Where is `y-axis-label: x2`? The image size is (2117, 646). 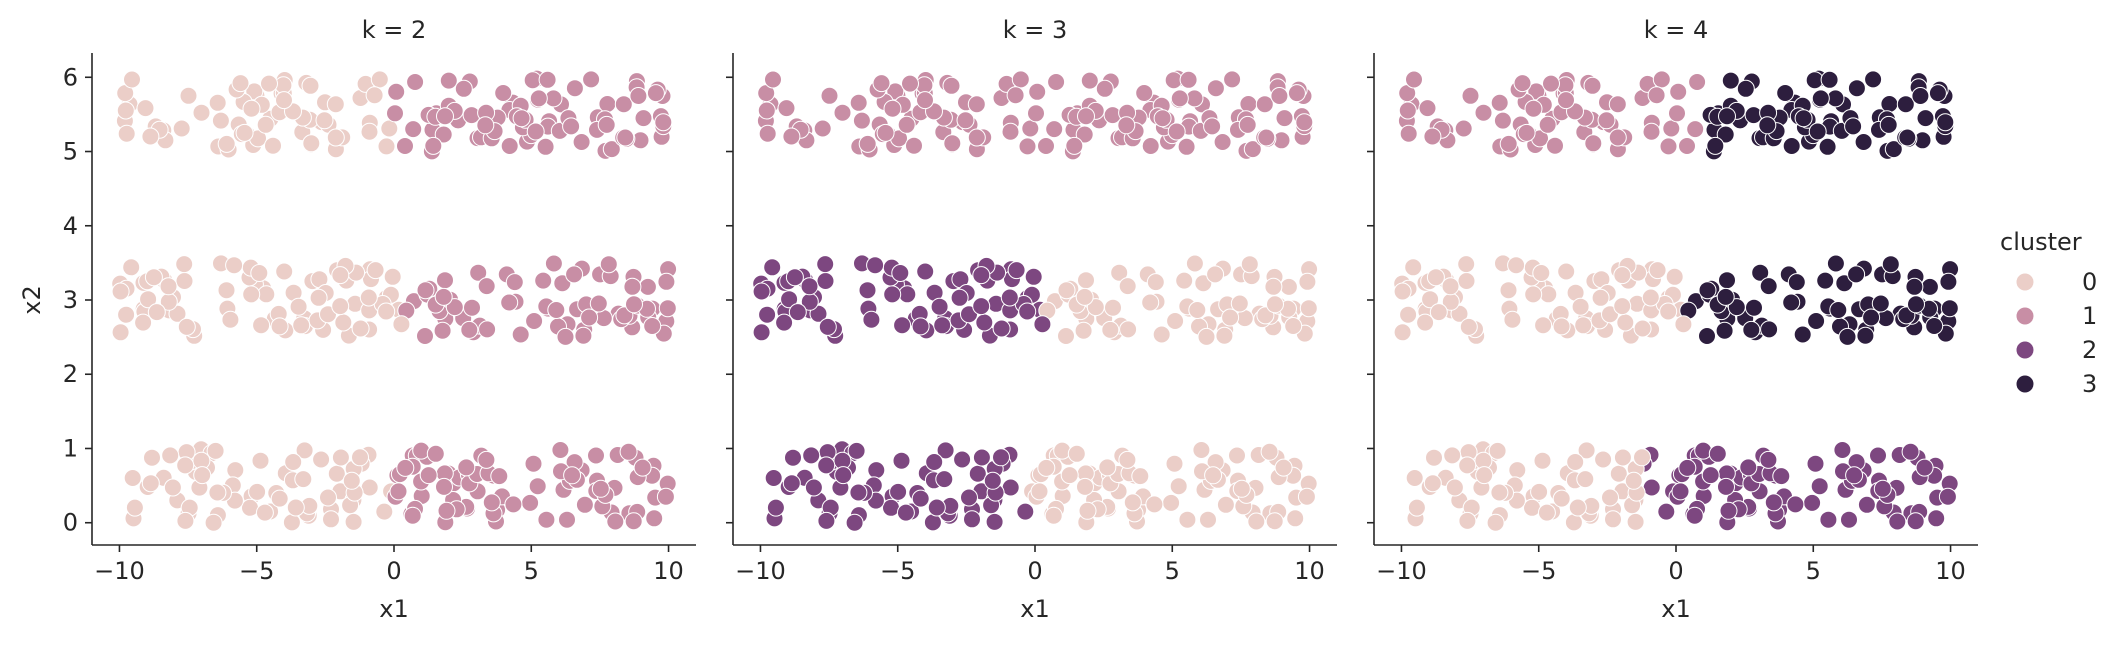 y-axis-label: x2 is located at coordinates (32, 299).